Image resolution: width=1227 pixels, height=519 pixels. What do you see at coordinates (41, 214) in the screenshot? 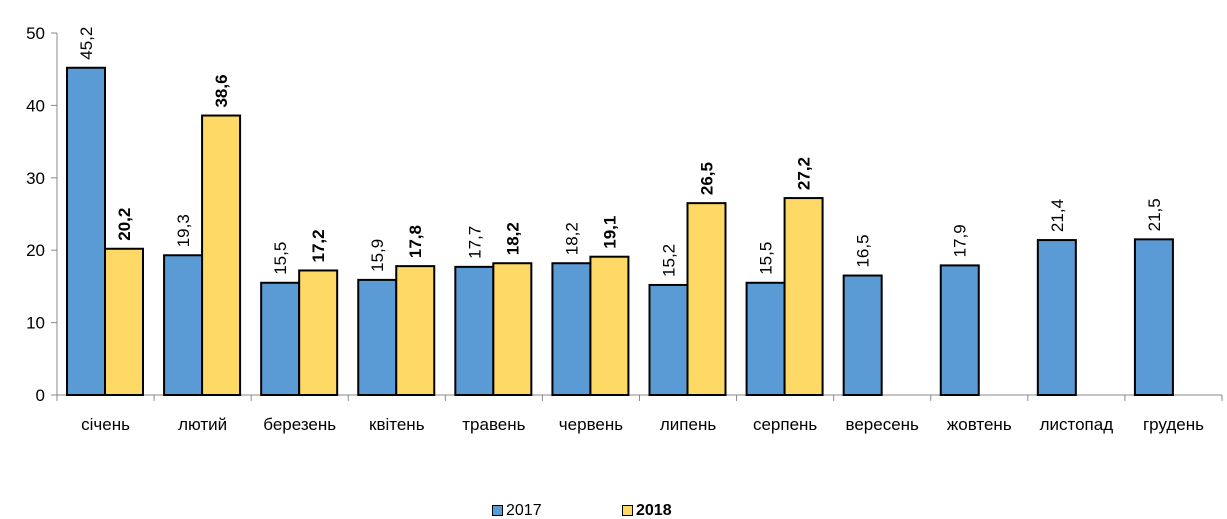
I see `y-axis: 0 10 20 30 40 50` at bounding box center [41, 214].